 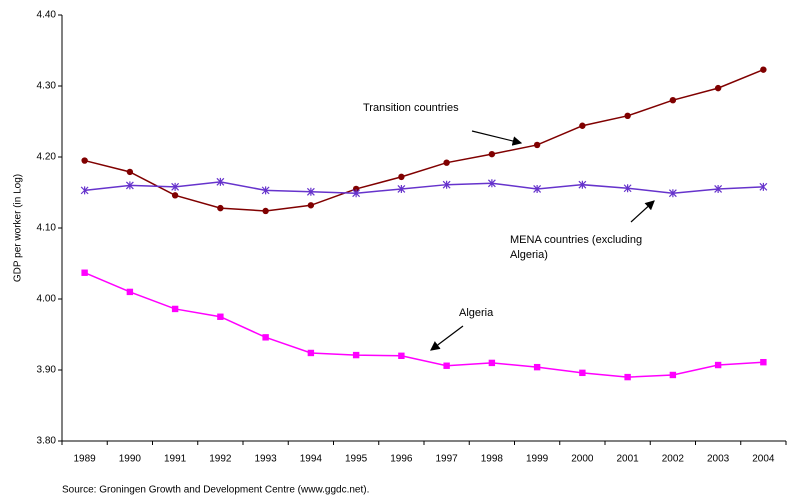 I want to click on x-tick-label: 2003, so click(x=718, y=459).